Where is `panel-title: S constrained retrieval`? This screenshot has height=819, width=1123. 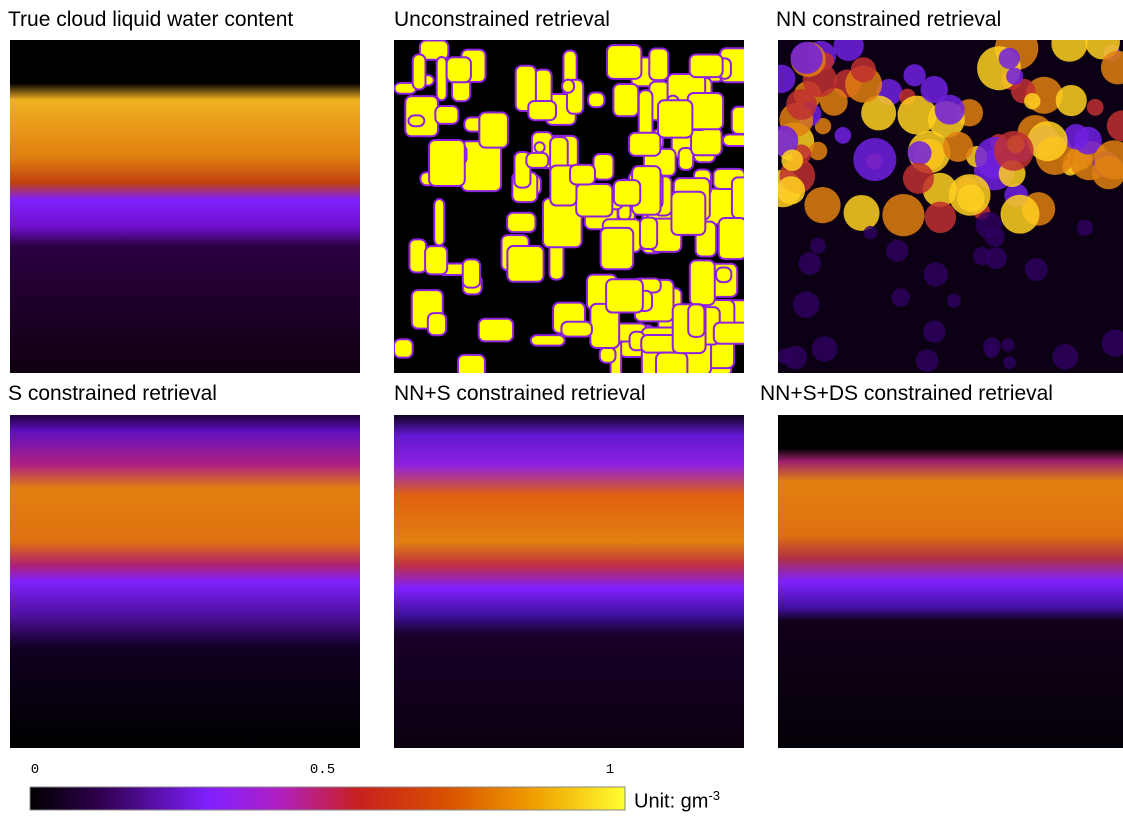
panel-title: S constrained retrieval is located at coordinates (112, 393).